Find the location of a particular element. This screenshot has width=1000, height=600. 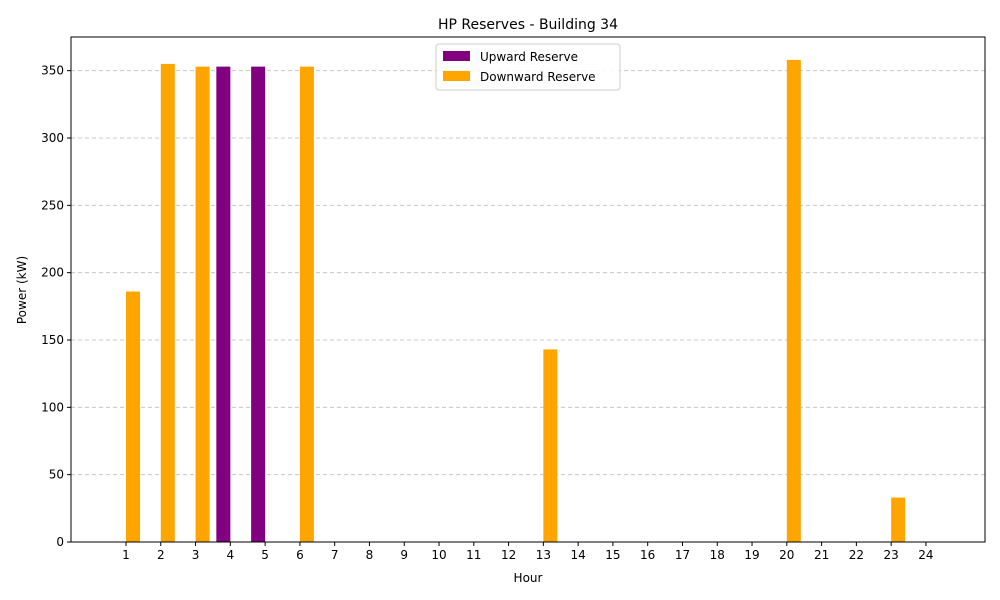

y-tick-label: 250 is located at coordinates (52, 205).